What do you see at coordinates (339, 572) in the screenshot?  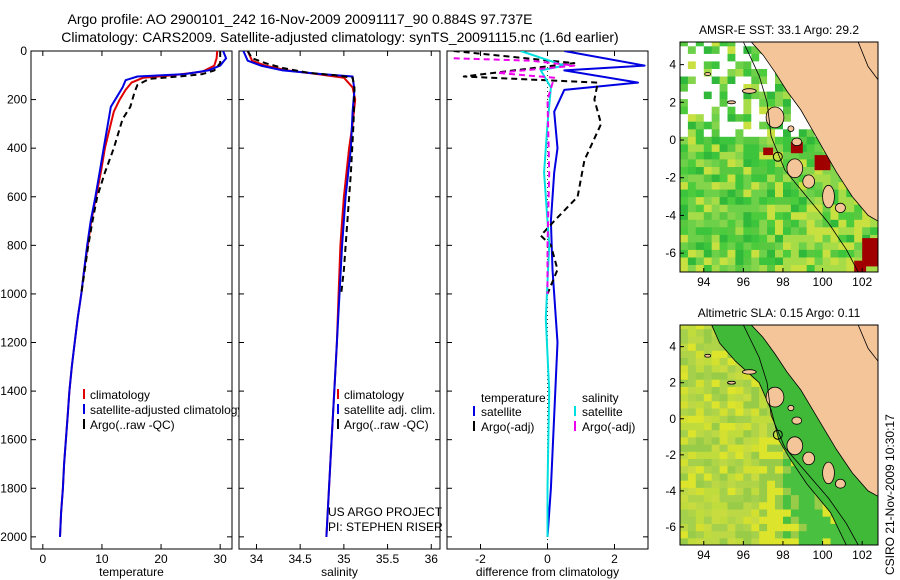 I see `salinity-xaxis-label: salinity` at bounding box center [339, 572].